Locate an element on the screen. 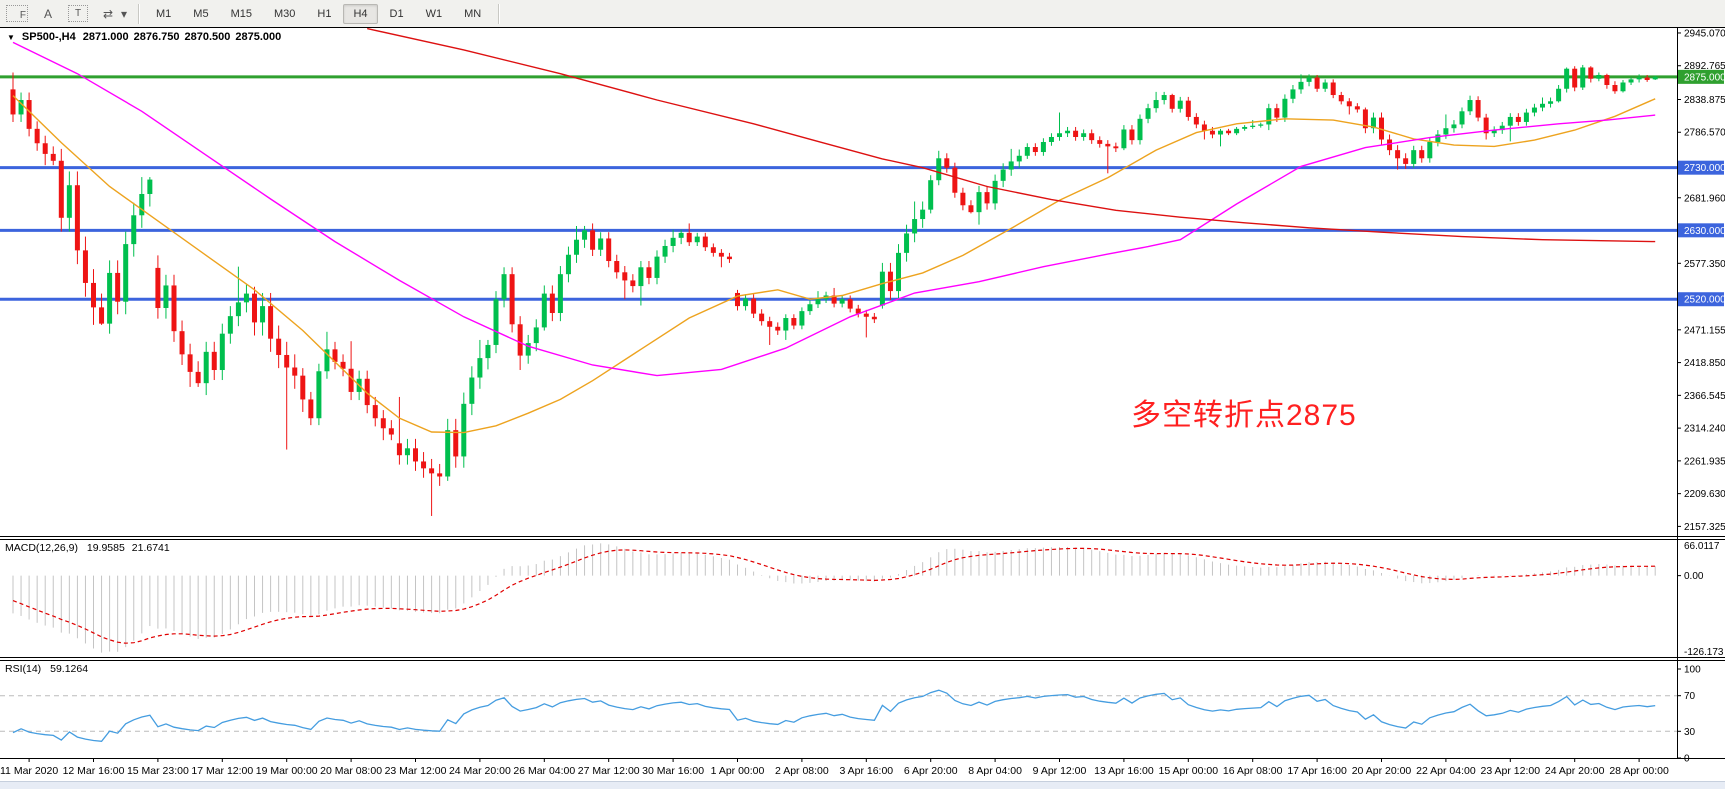  price-axis-tick-label: 2314.240 is located at coordinates (1704, 429).